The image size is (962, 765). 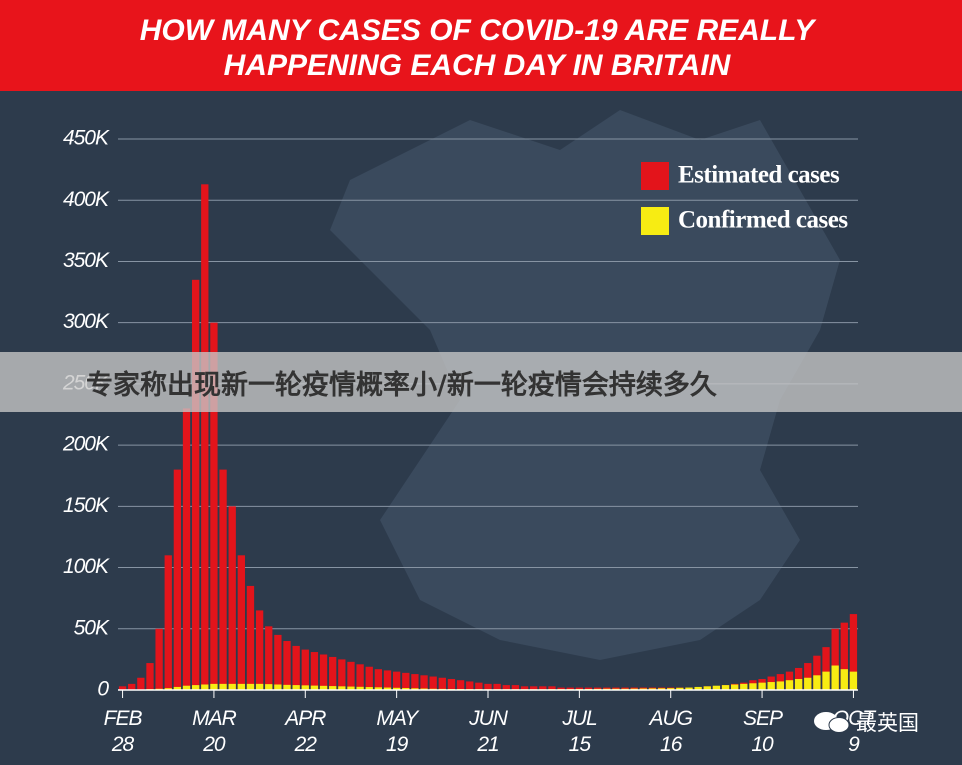 What do you see at coordinates (397, 731) in the screenshot?
I see `x-tick-label: MAY 19` at bounding box center [397, 731].